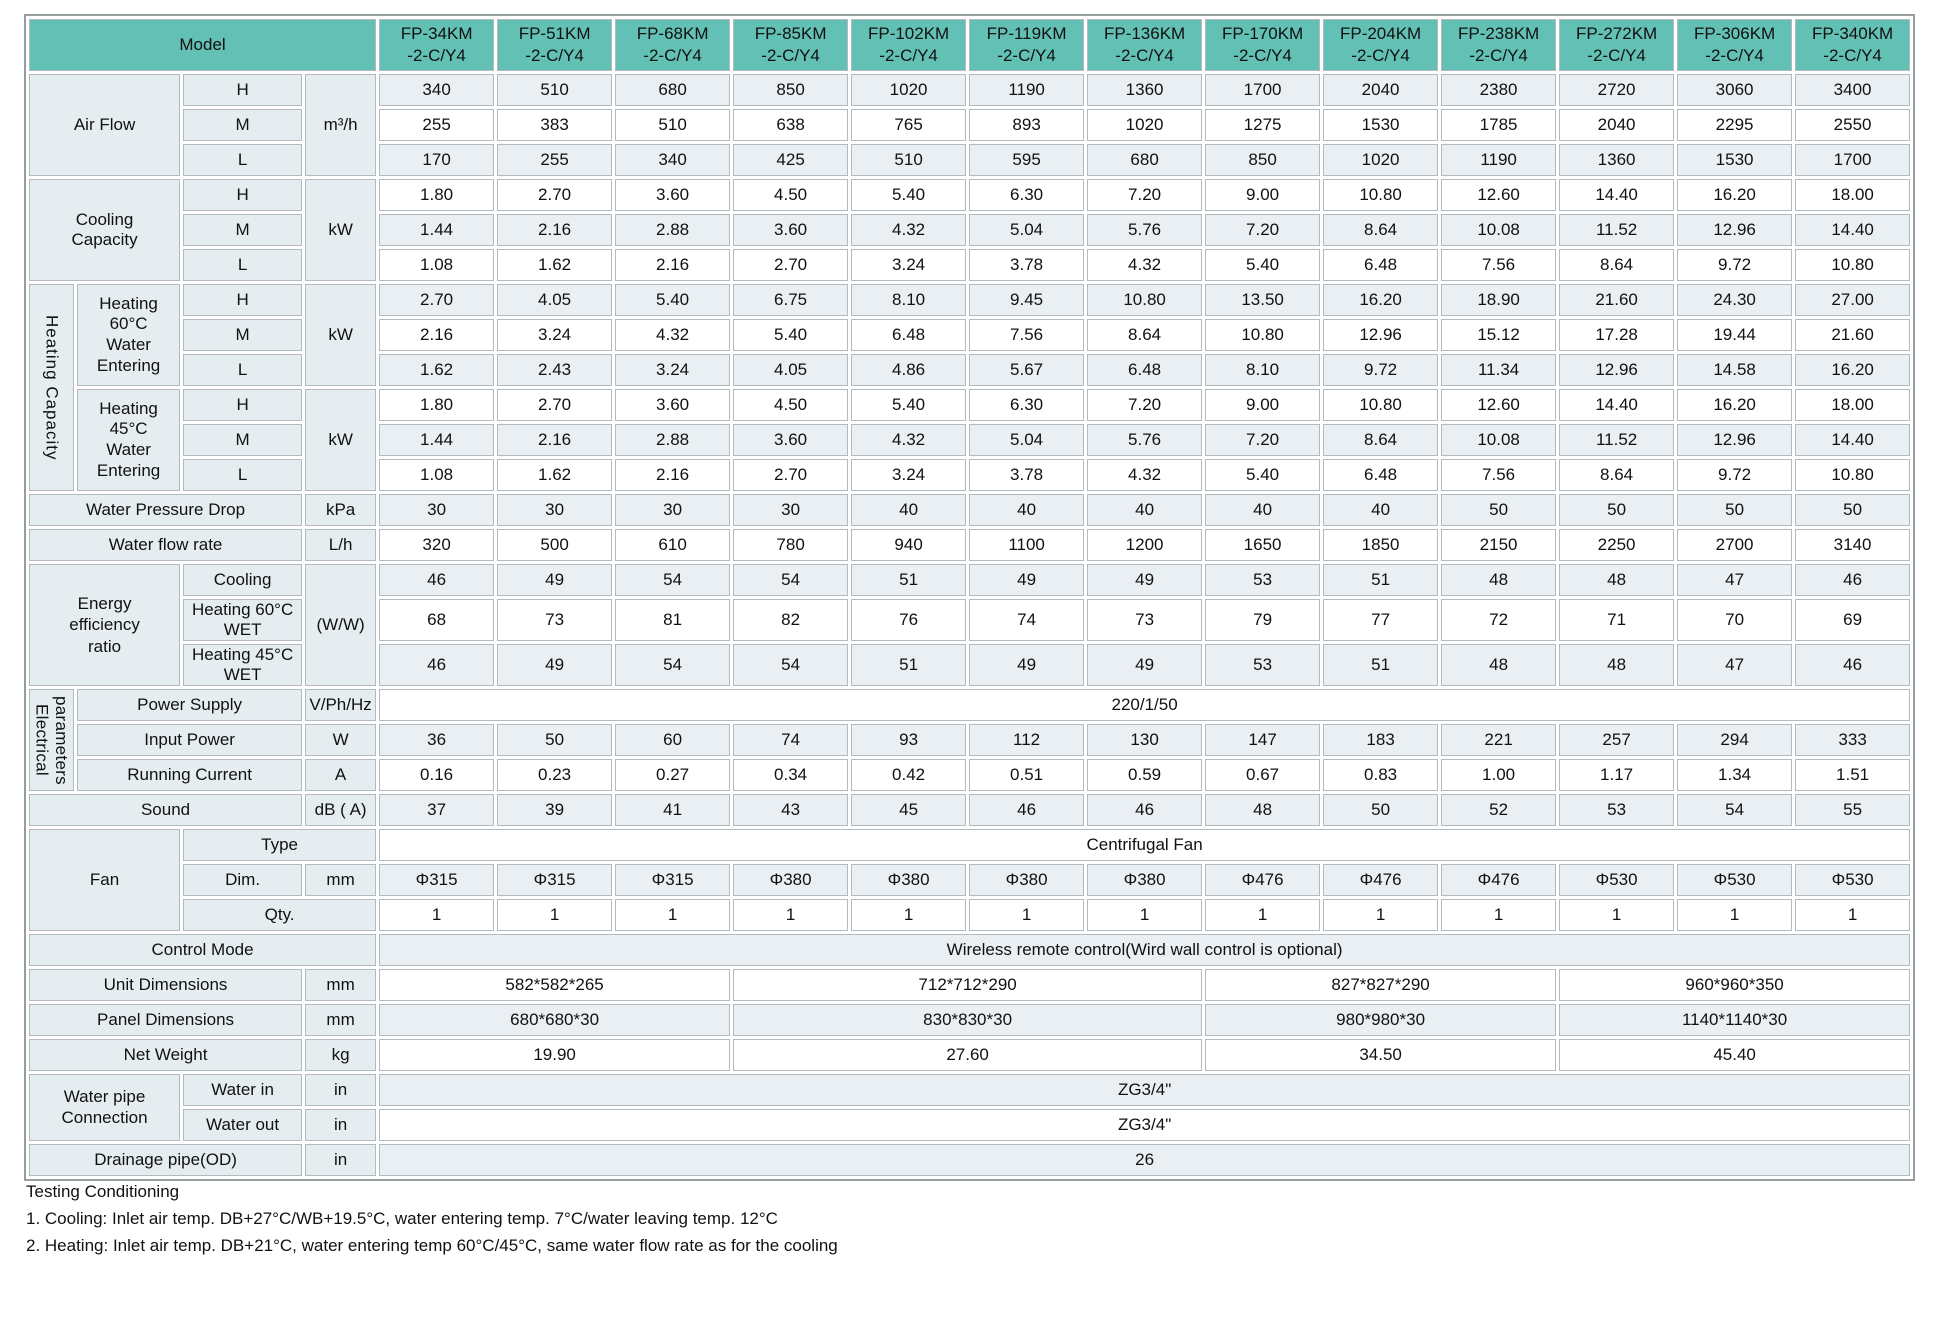 The width and height of the screenshot is (1942, 1320). I want to click on fan-type-value: Centrifugal Fan, so click(1145, 845).